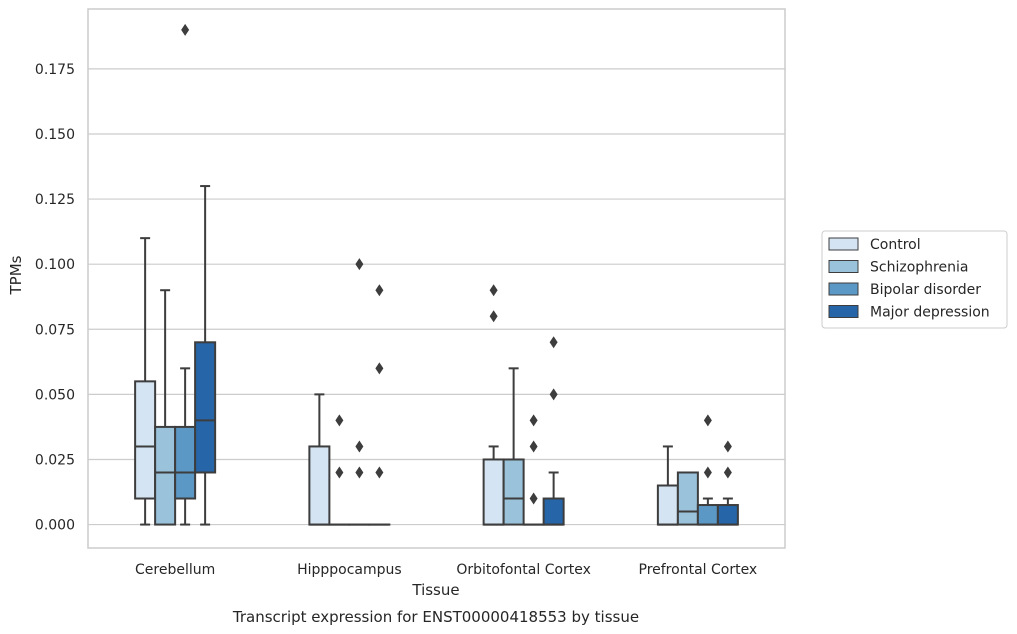 This screenshot has width=1017, height=634. I want to click on x-tick-label: Cerebellum, so click(175, 570).